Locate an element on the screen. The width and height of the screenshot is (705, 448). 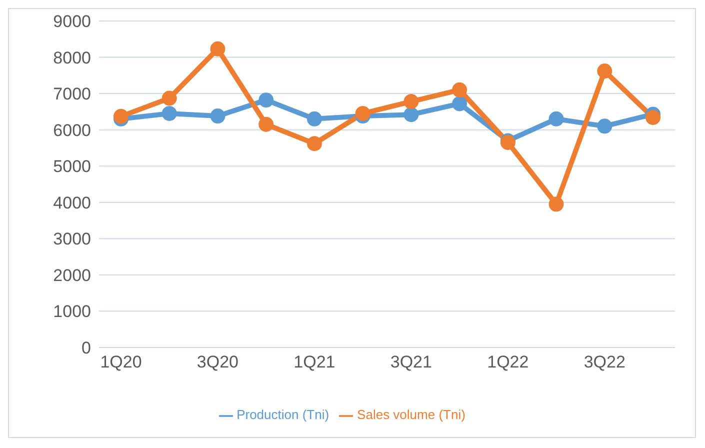
y-tick-label: 9000 is located at coordinates (72, 22).